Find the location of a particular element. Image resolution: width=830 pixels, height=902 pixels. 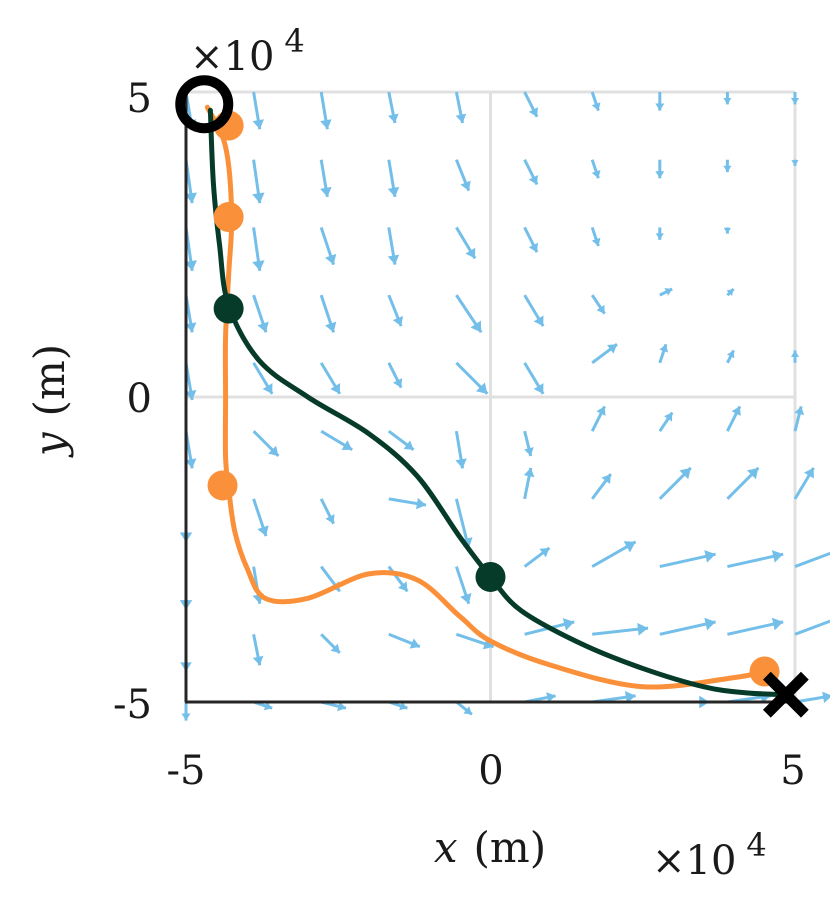

start-marker is located at coordinates (204, 104).